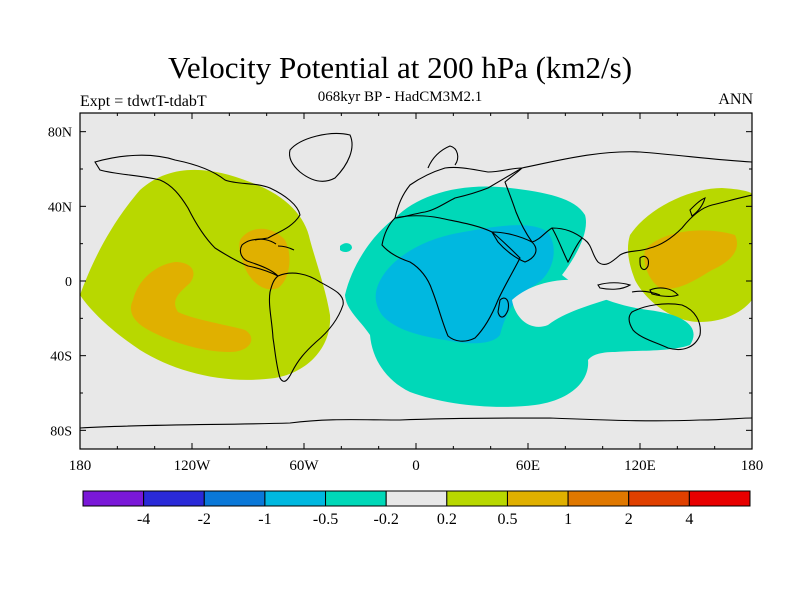 This screenshot has height=600, width=800. What do you see at coordinates (416, 466) in the screenshot?
I see `x-tick-label: 0` at bounding box center [416, 466].